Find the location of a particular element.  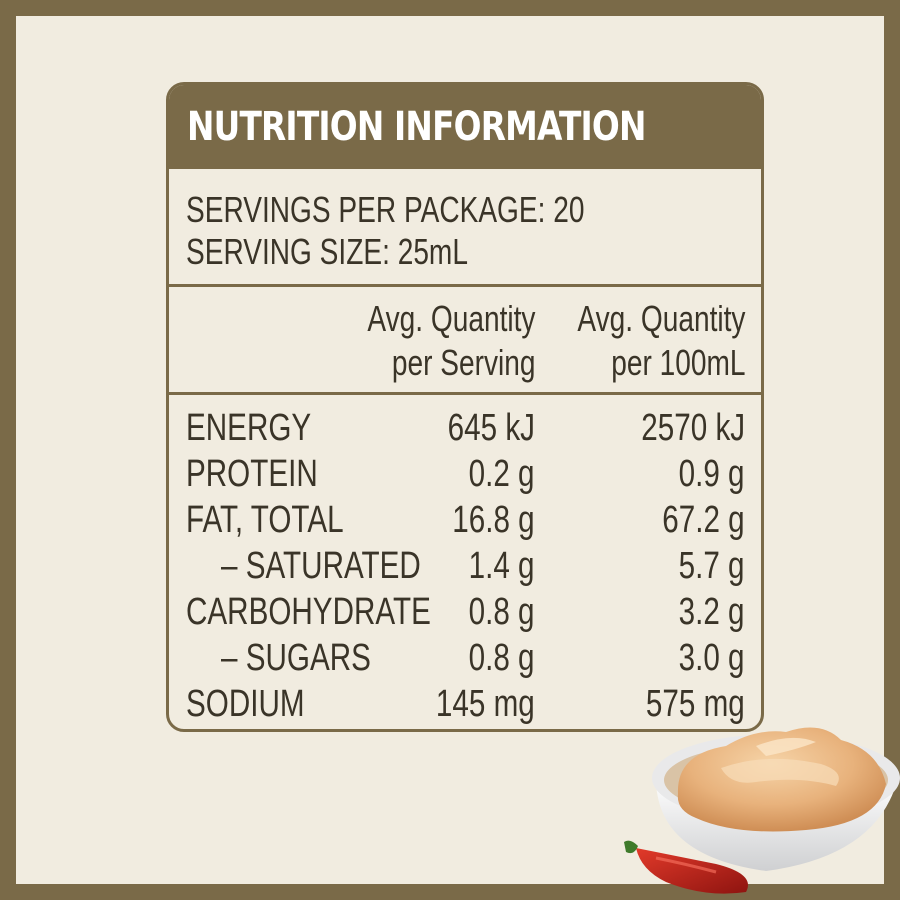

value-per-100: 0.9 g is located at coordinates (712, 474).